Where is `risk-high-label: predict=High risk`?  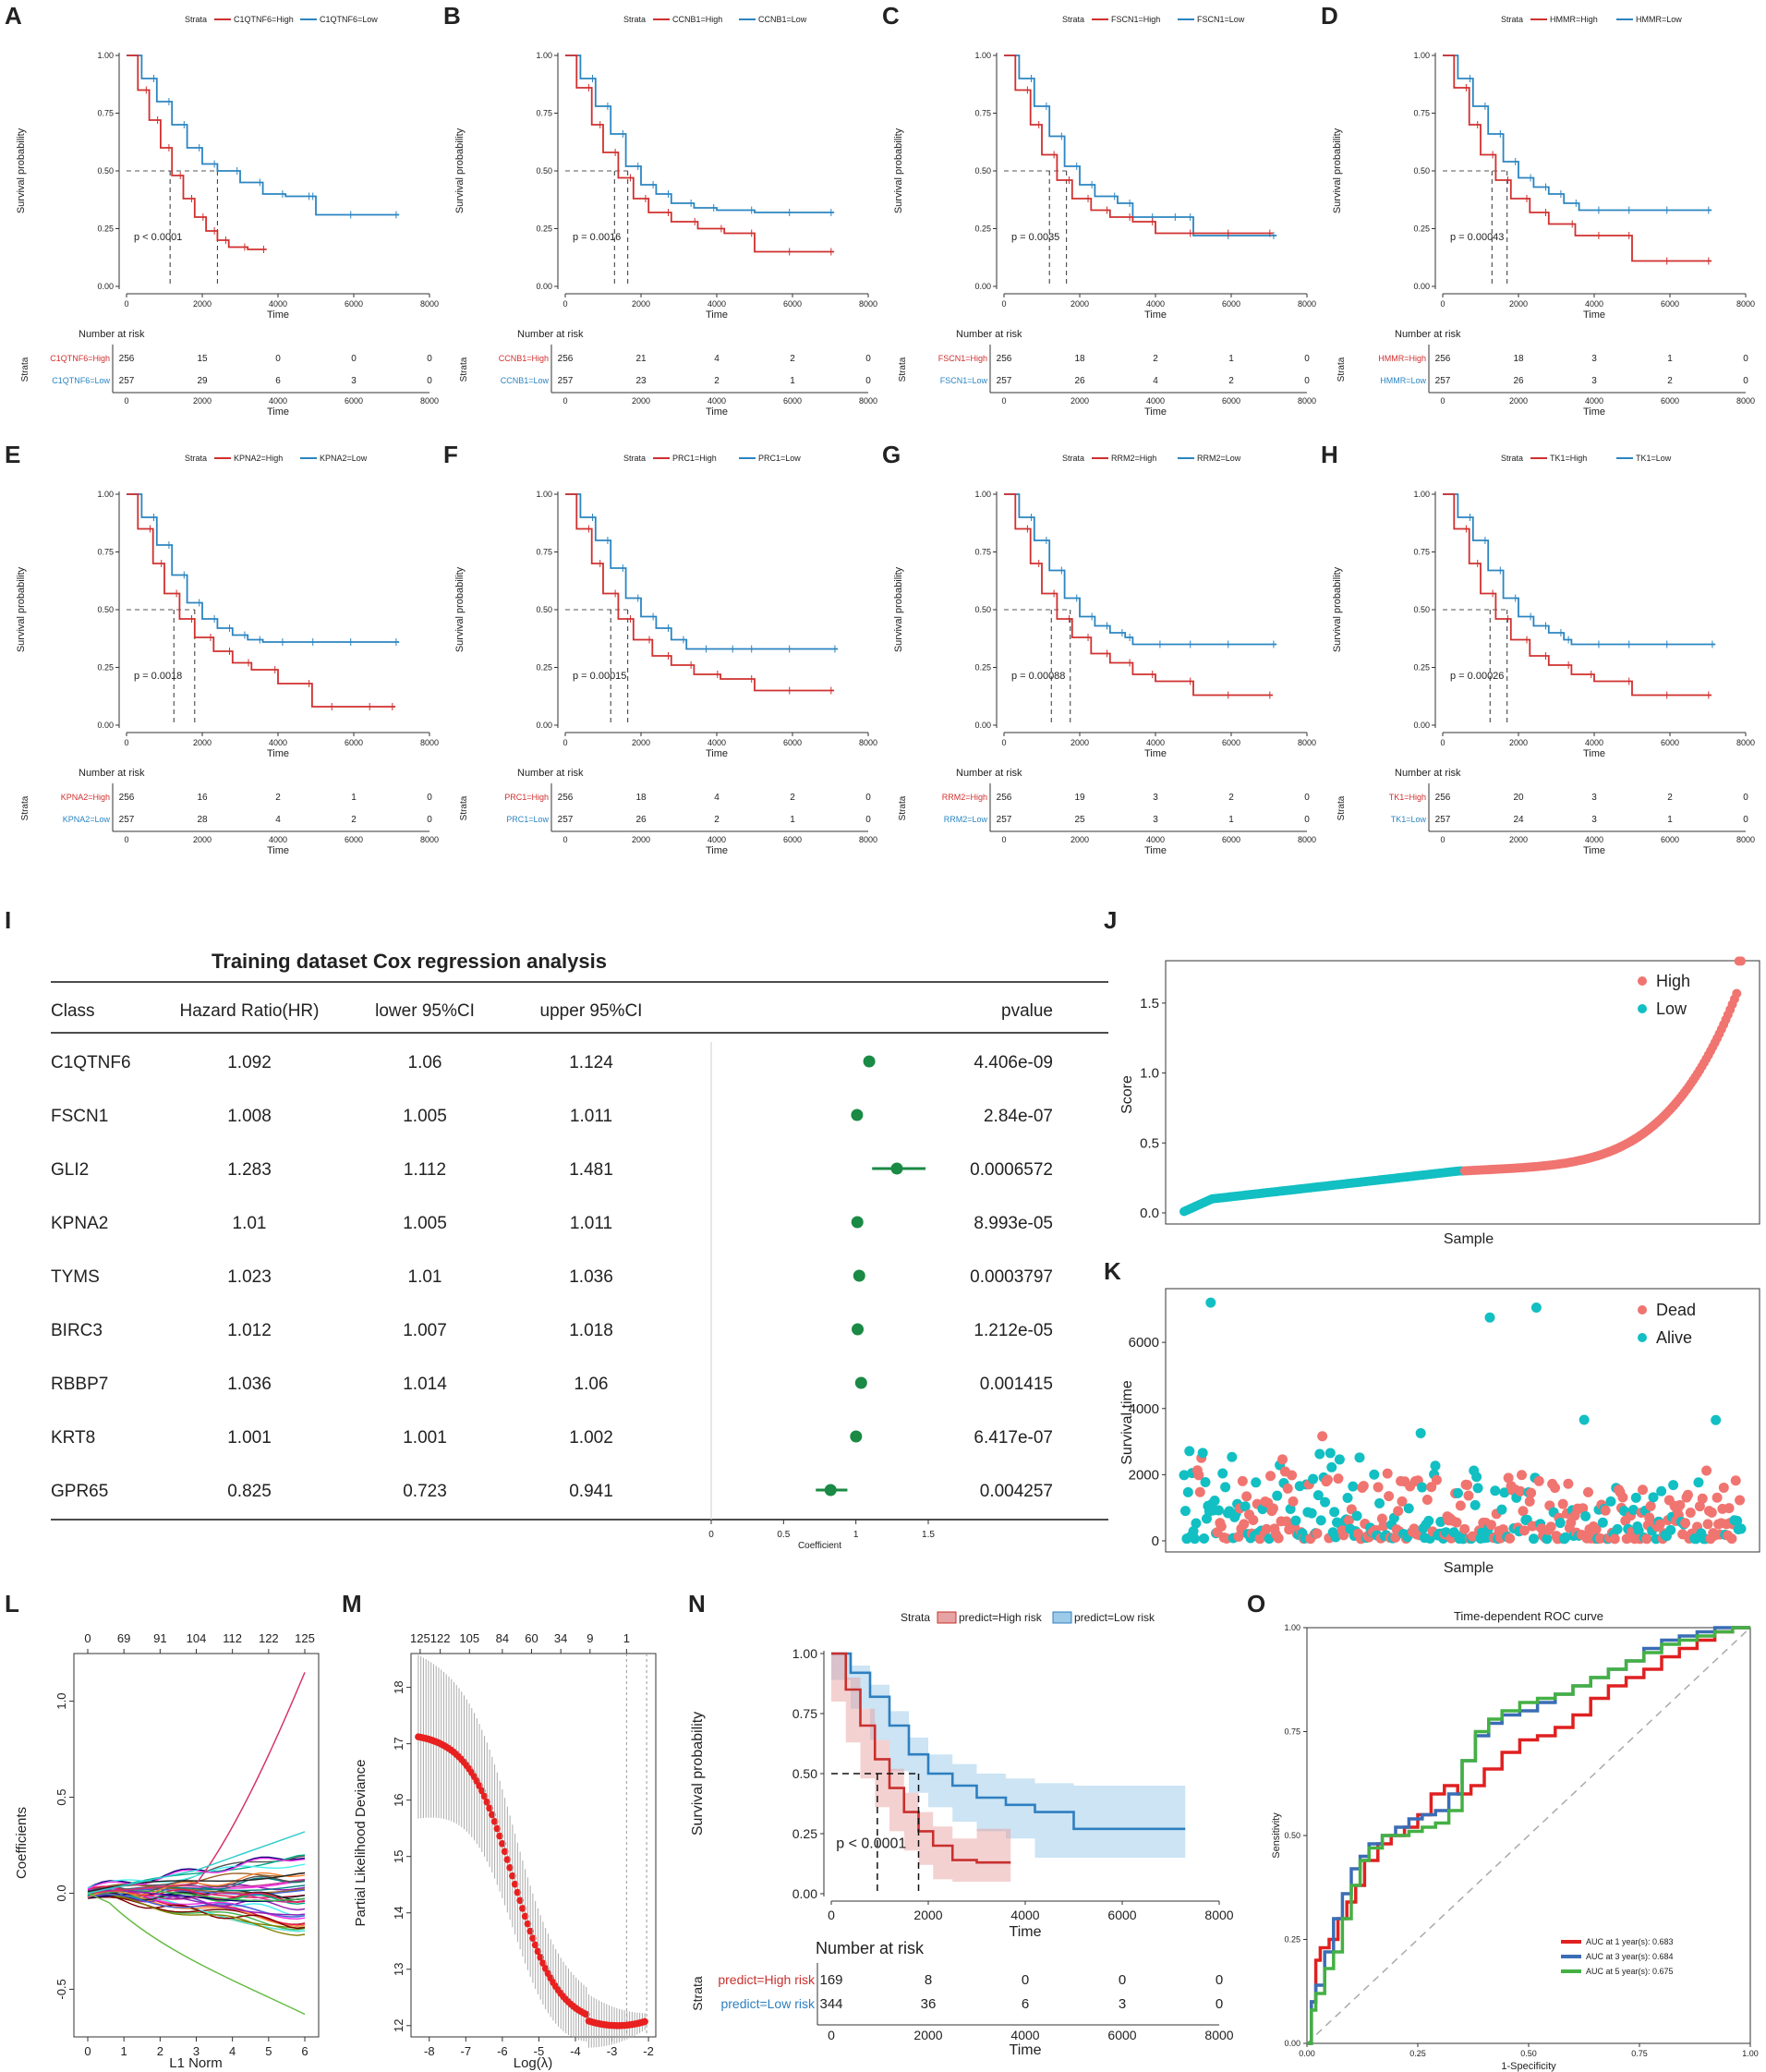
risk-high-label: predict=High risk is located at coordinates (767, 1979).